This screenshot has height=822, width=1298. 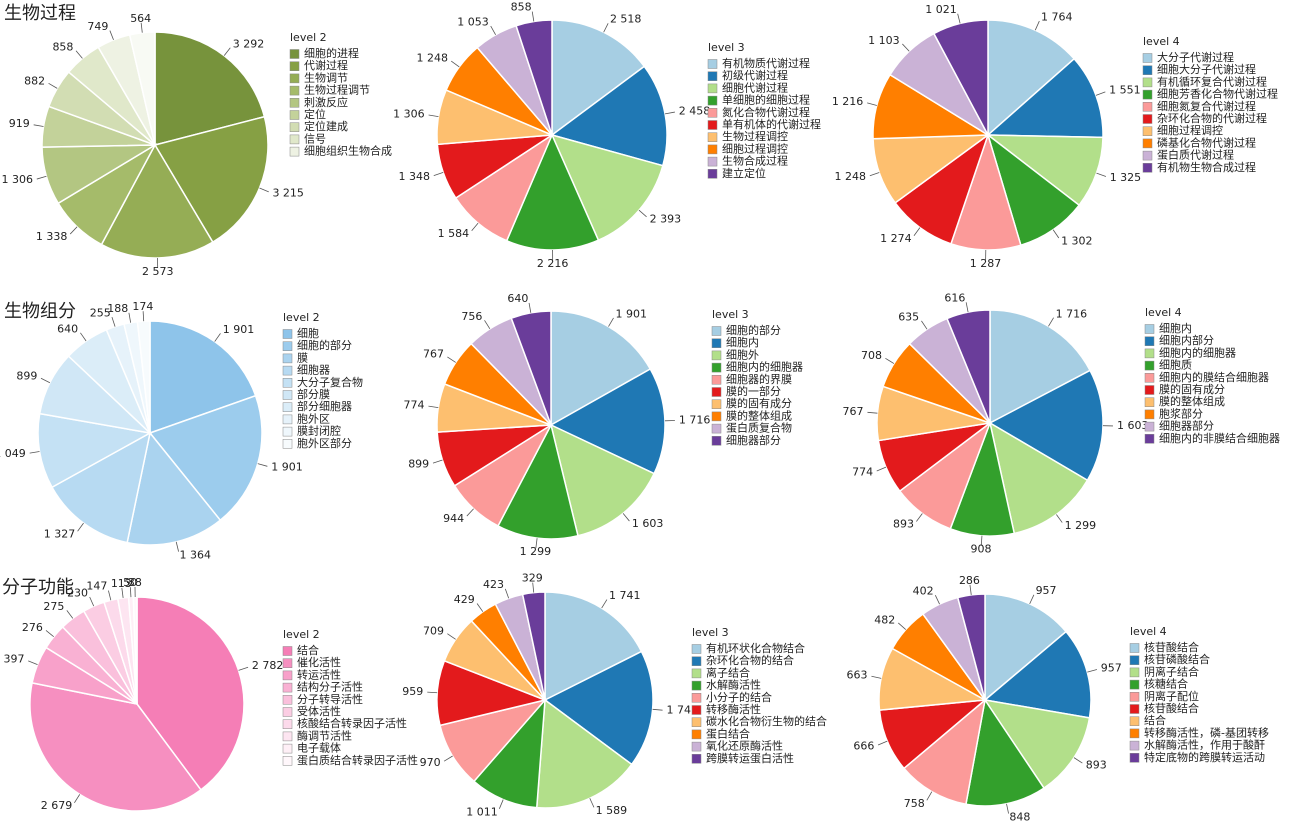 I want to click on data-label: 944, so click(x=453, y=518).